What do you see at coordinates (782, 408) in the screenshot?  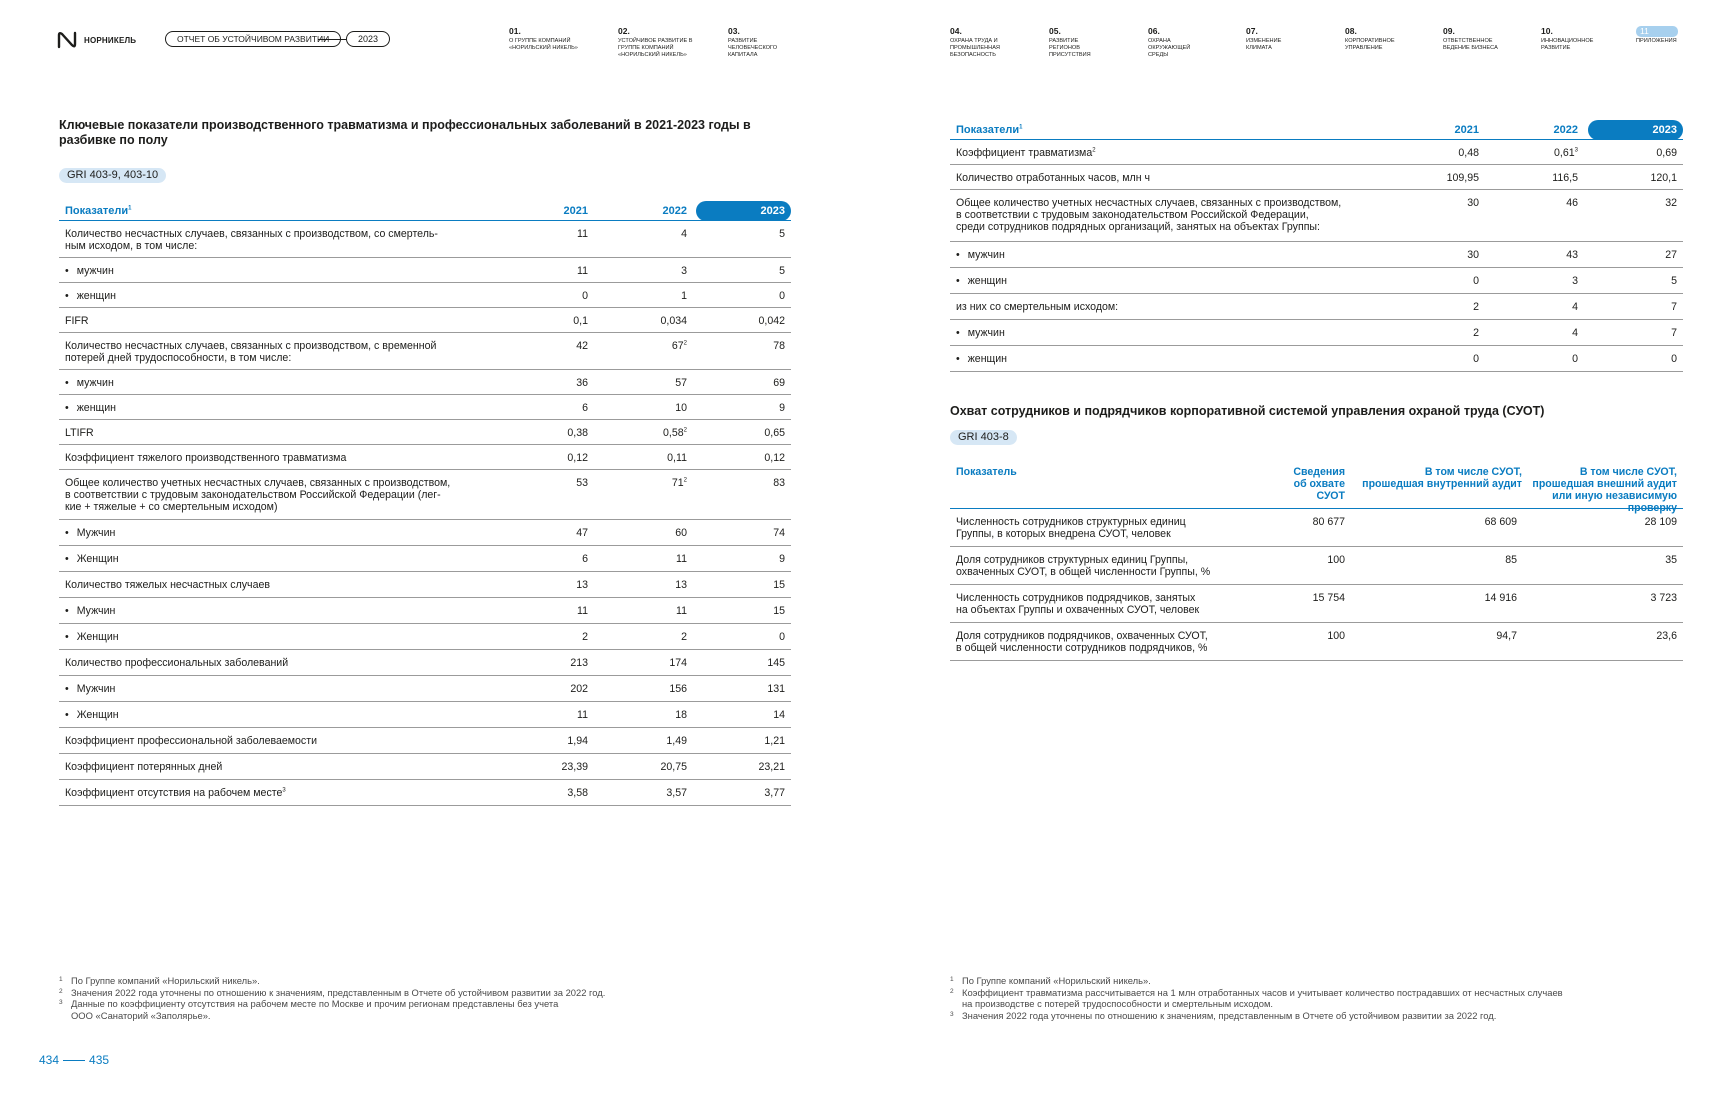 I see `cell-2023: 9` at bounding box center [782, 408].